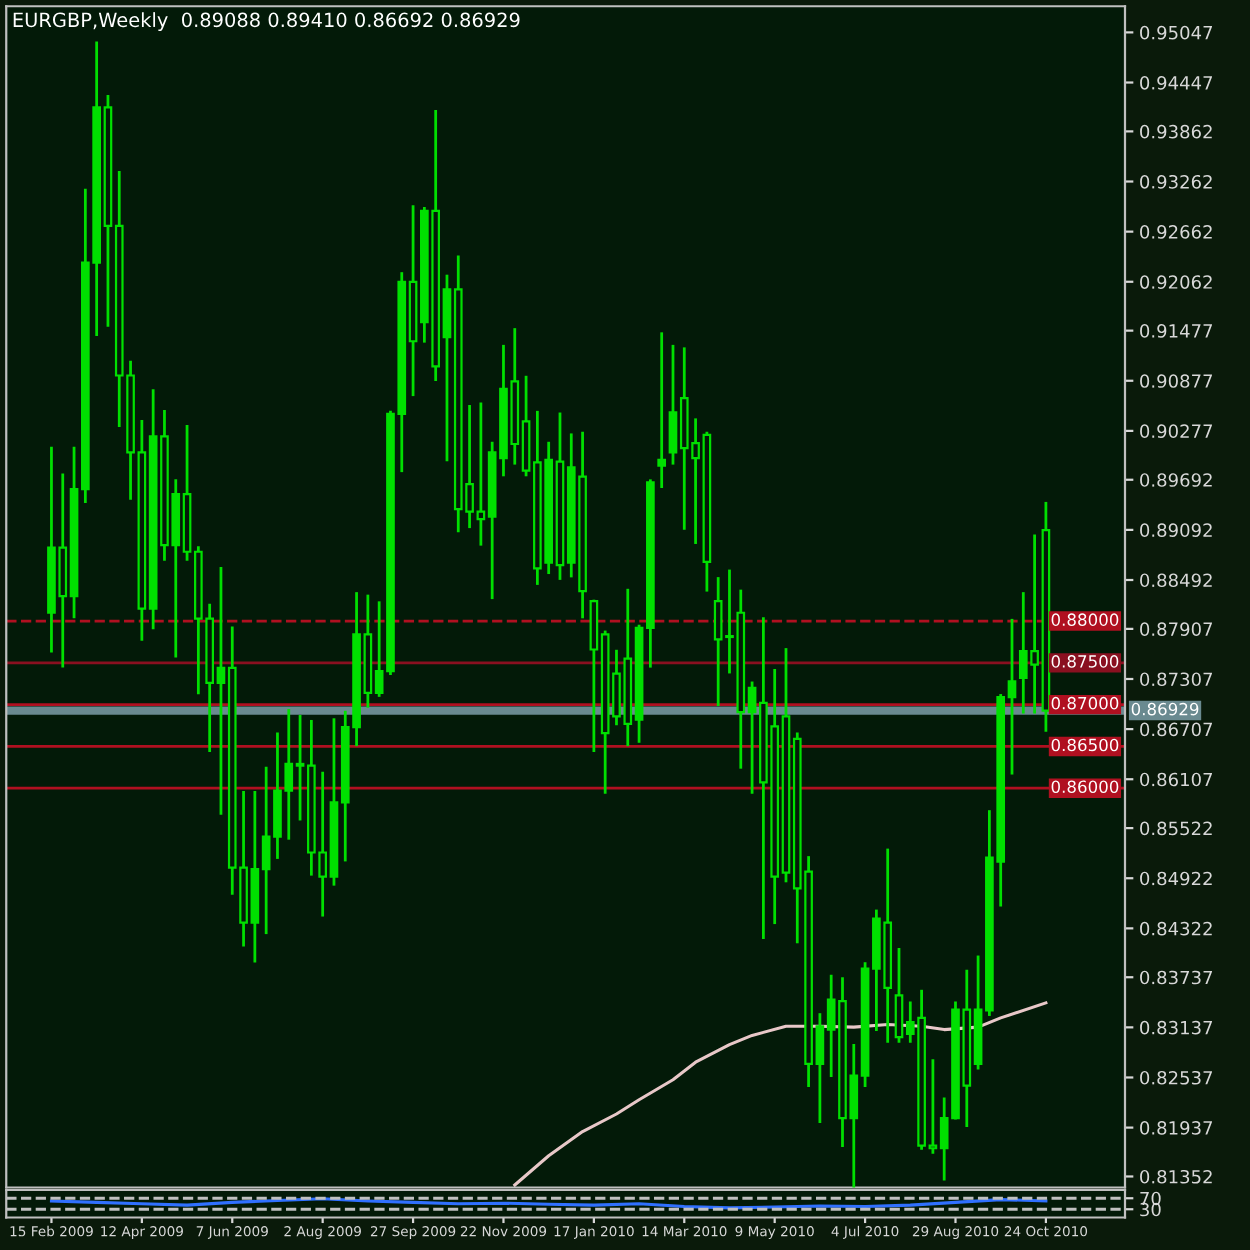 This screenshot has height=1250, width=1250. I want to click on y-tick-label: 0.84922, so click(1176, 878).